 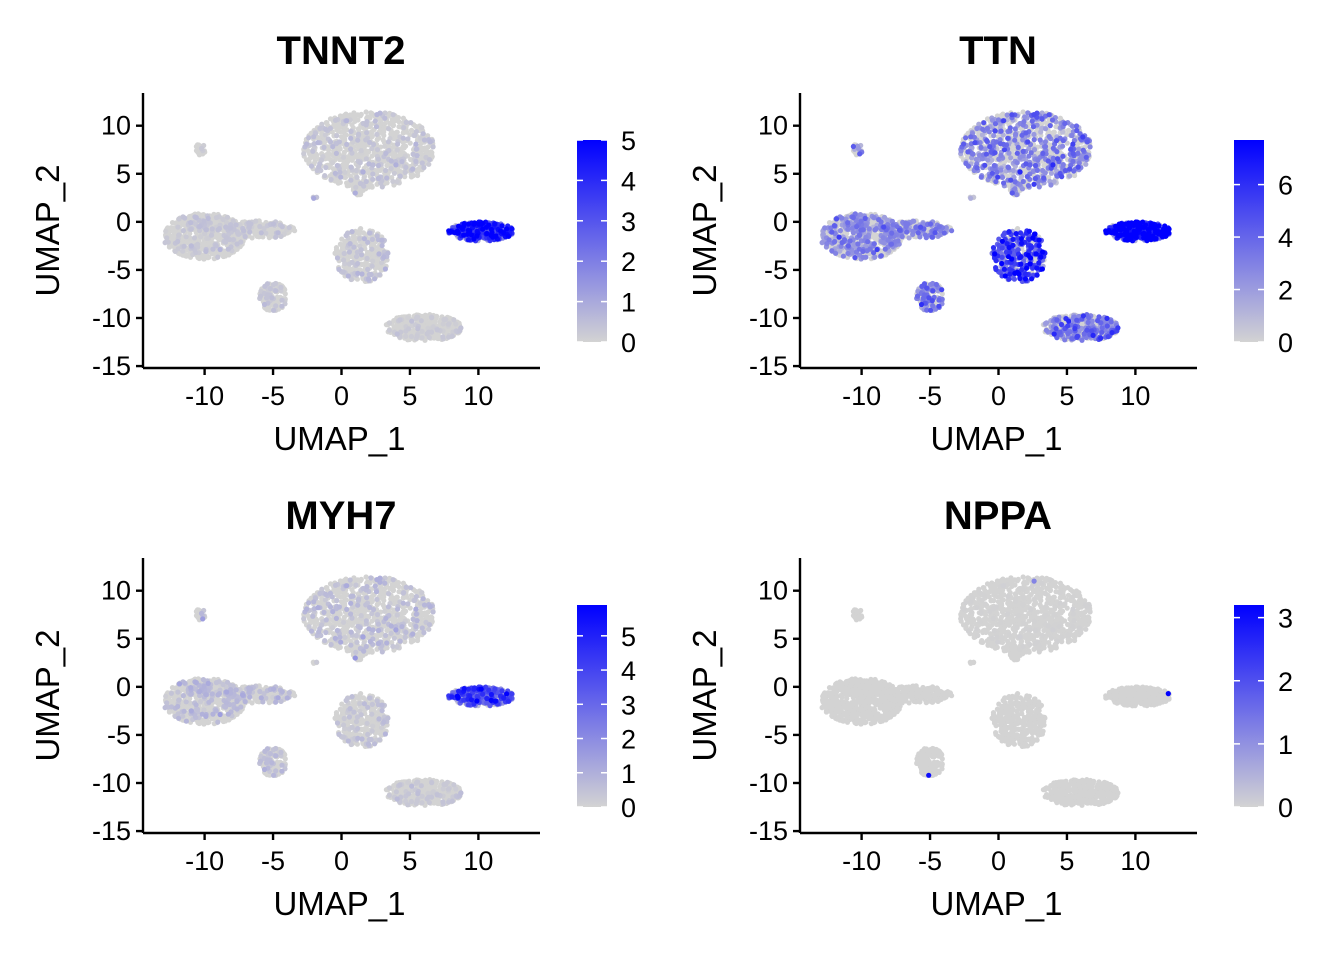 What do you see at coordinates (119, 270) in the screenshot?
I see `y-tick-label: -5` at bounding box center [119, 270].